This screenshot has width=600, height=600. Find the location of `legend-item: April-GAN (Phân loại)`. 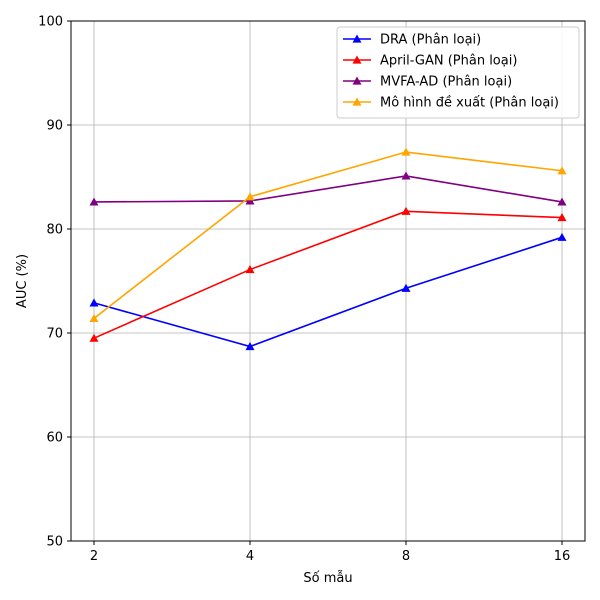

legend-item: April-GAN (Phân loại) is located at coordinates (430, 61).